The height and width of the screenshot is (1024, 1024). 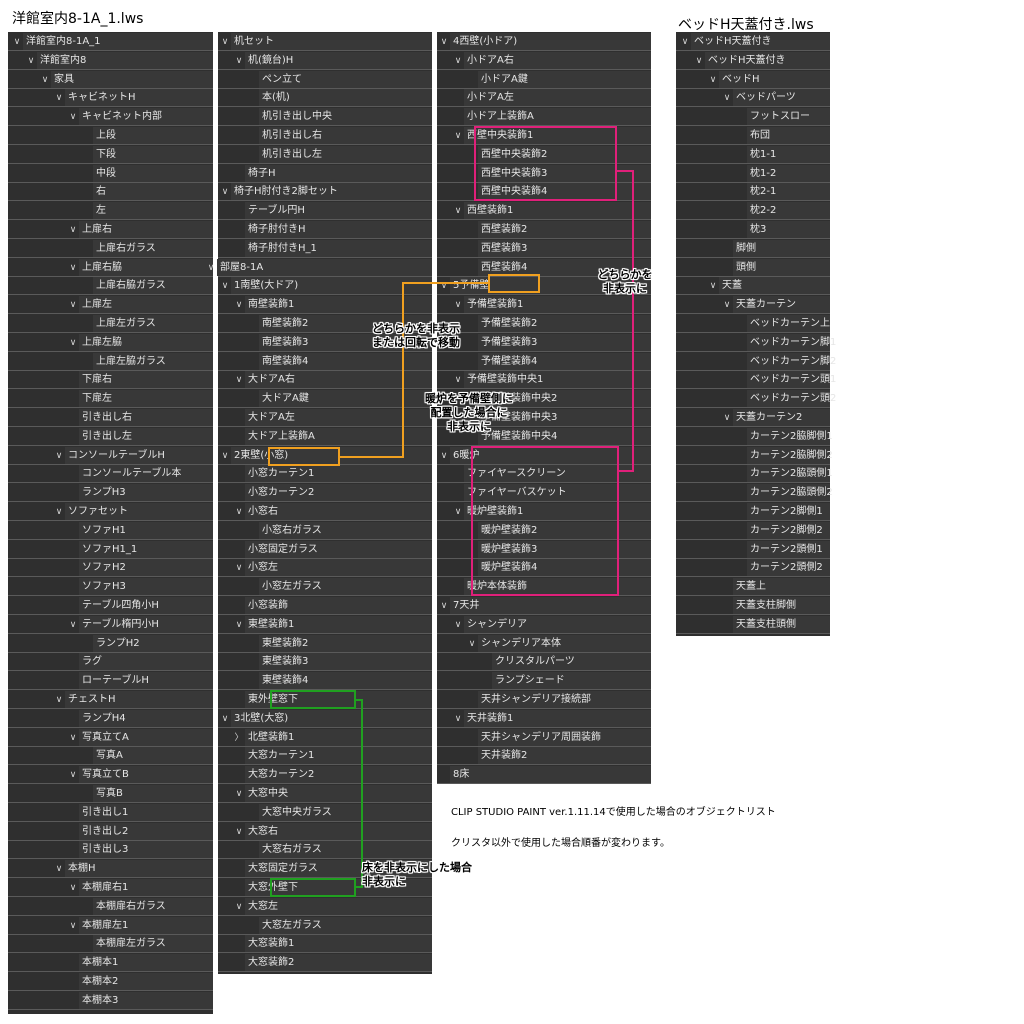 I want to click on tree-row: ∨ 西壁中央装飾1, so click(x=544, y=136).